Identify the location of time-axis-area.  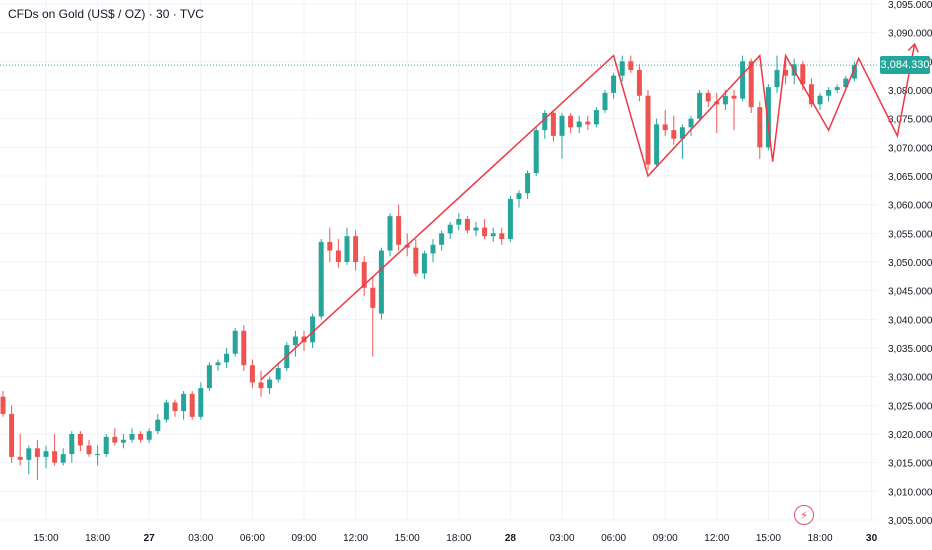
(439, 537).